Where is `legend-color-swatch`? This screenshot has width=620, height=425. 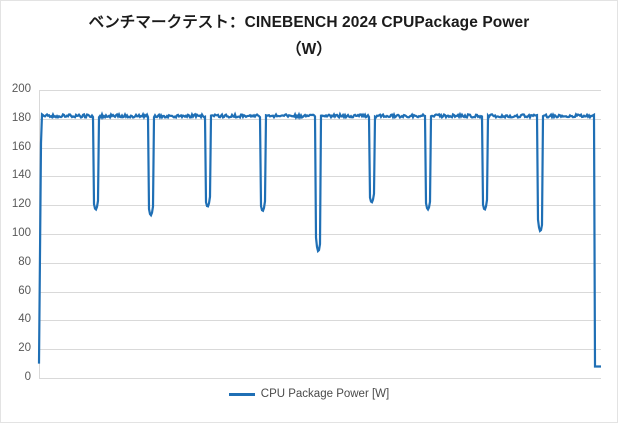
legend-color-swatch is located at coordinates (241, 394).